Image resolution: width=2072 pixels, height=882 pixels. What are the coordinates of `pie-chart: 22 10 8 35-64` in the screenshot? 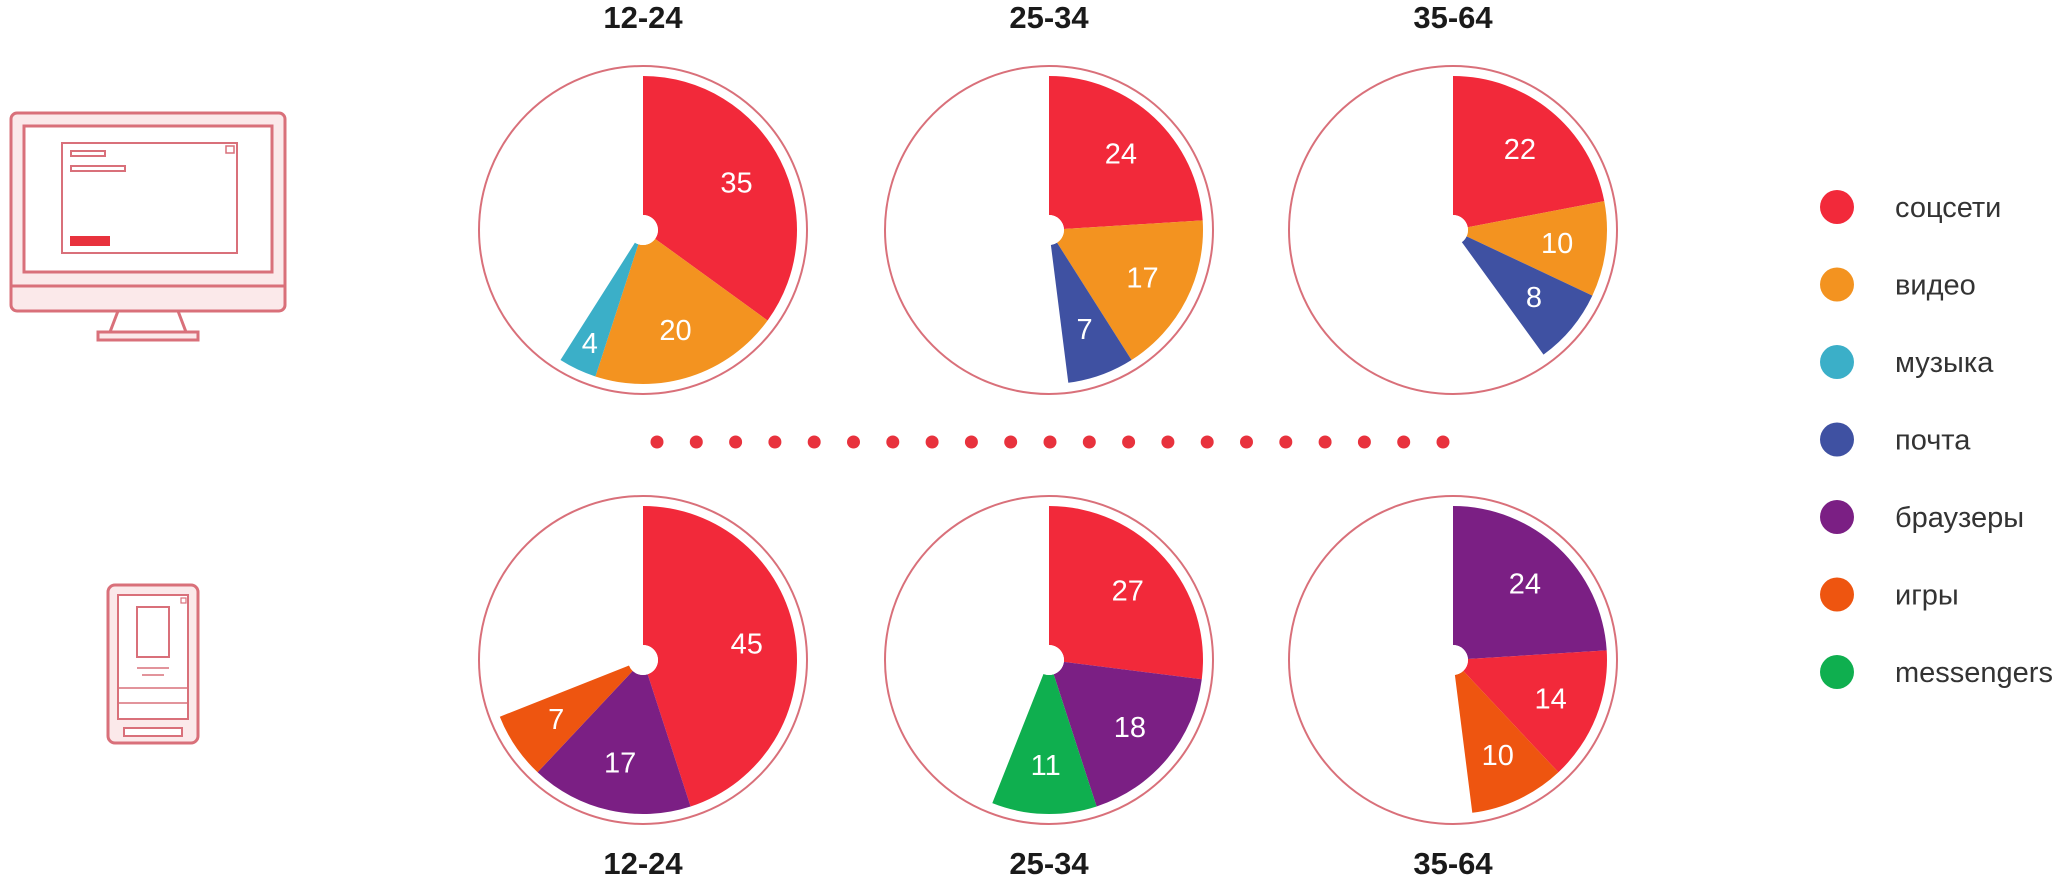 It's located at (1453, 197).